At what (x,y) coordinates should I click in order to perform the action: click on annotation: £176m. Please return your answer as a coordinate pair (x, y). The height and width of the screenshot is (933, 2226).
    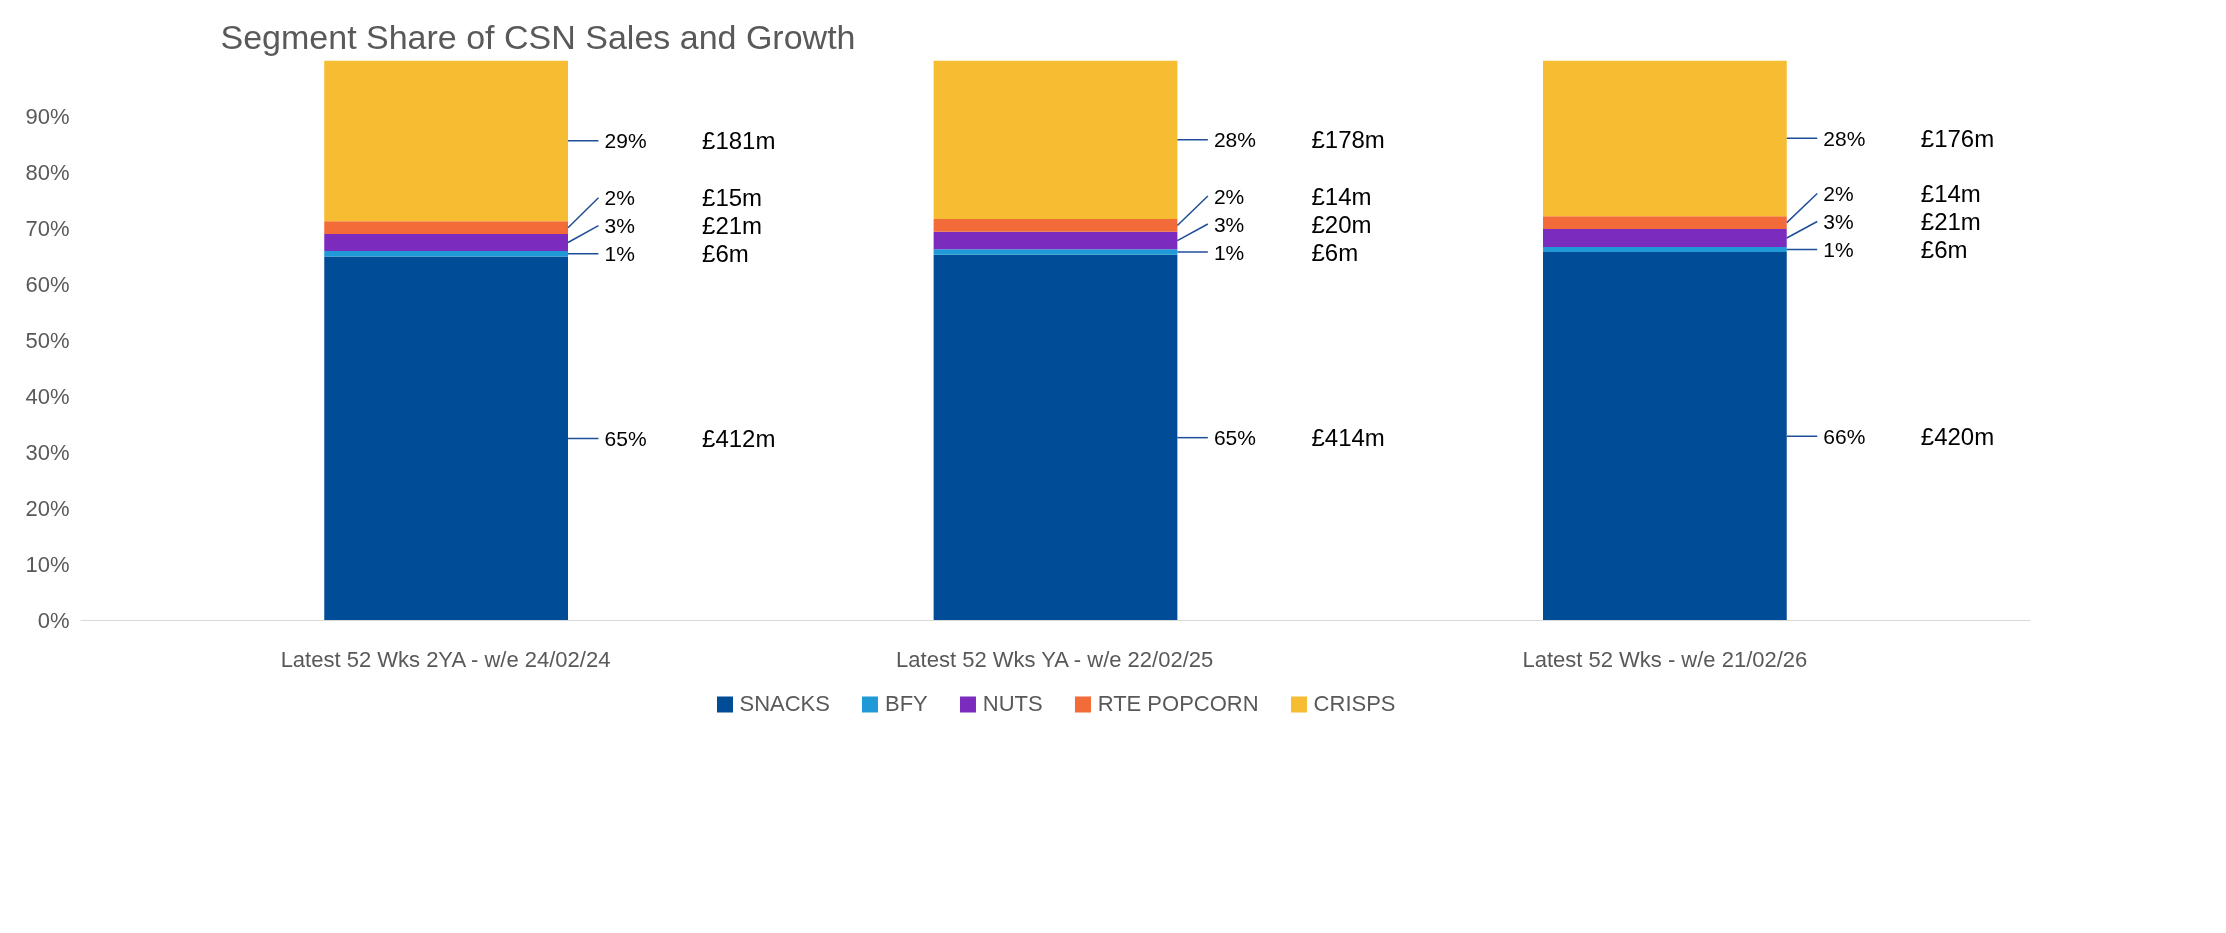
    Looking at the image, I should click on (1957, 138).